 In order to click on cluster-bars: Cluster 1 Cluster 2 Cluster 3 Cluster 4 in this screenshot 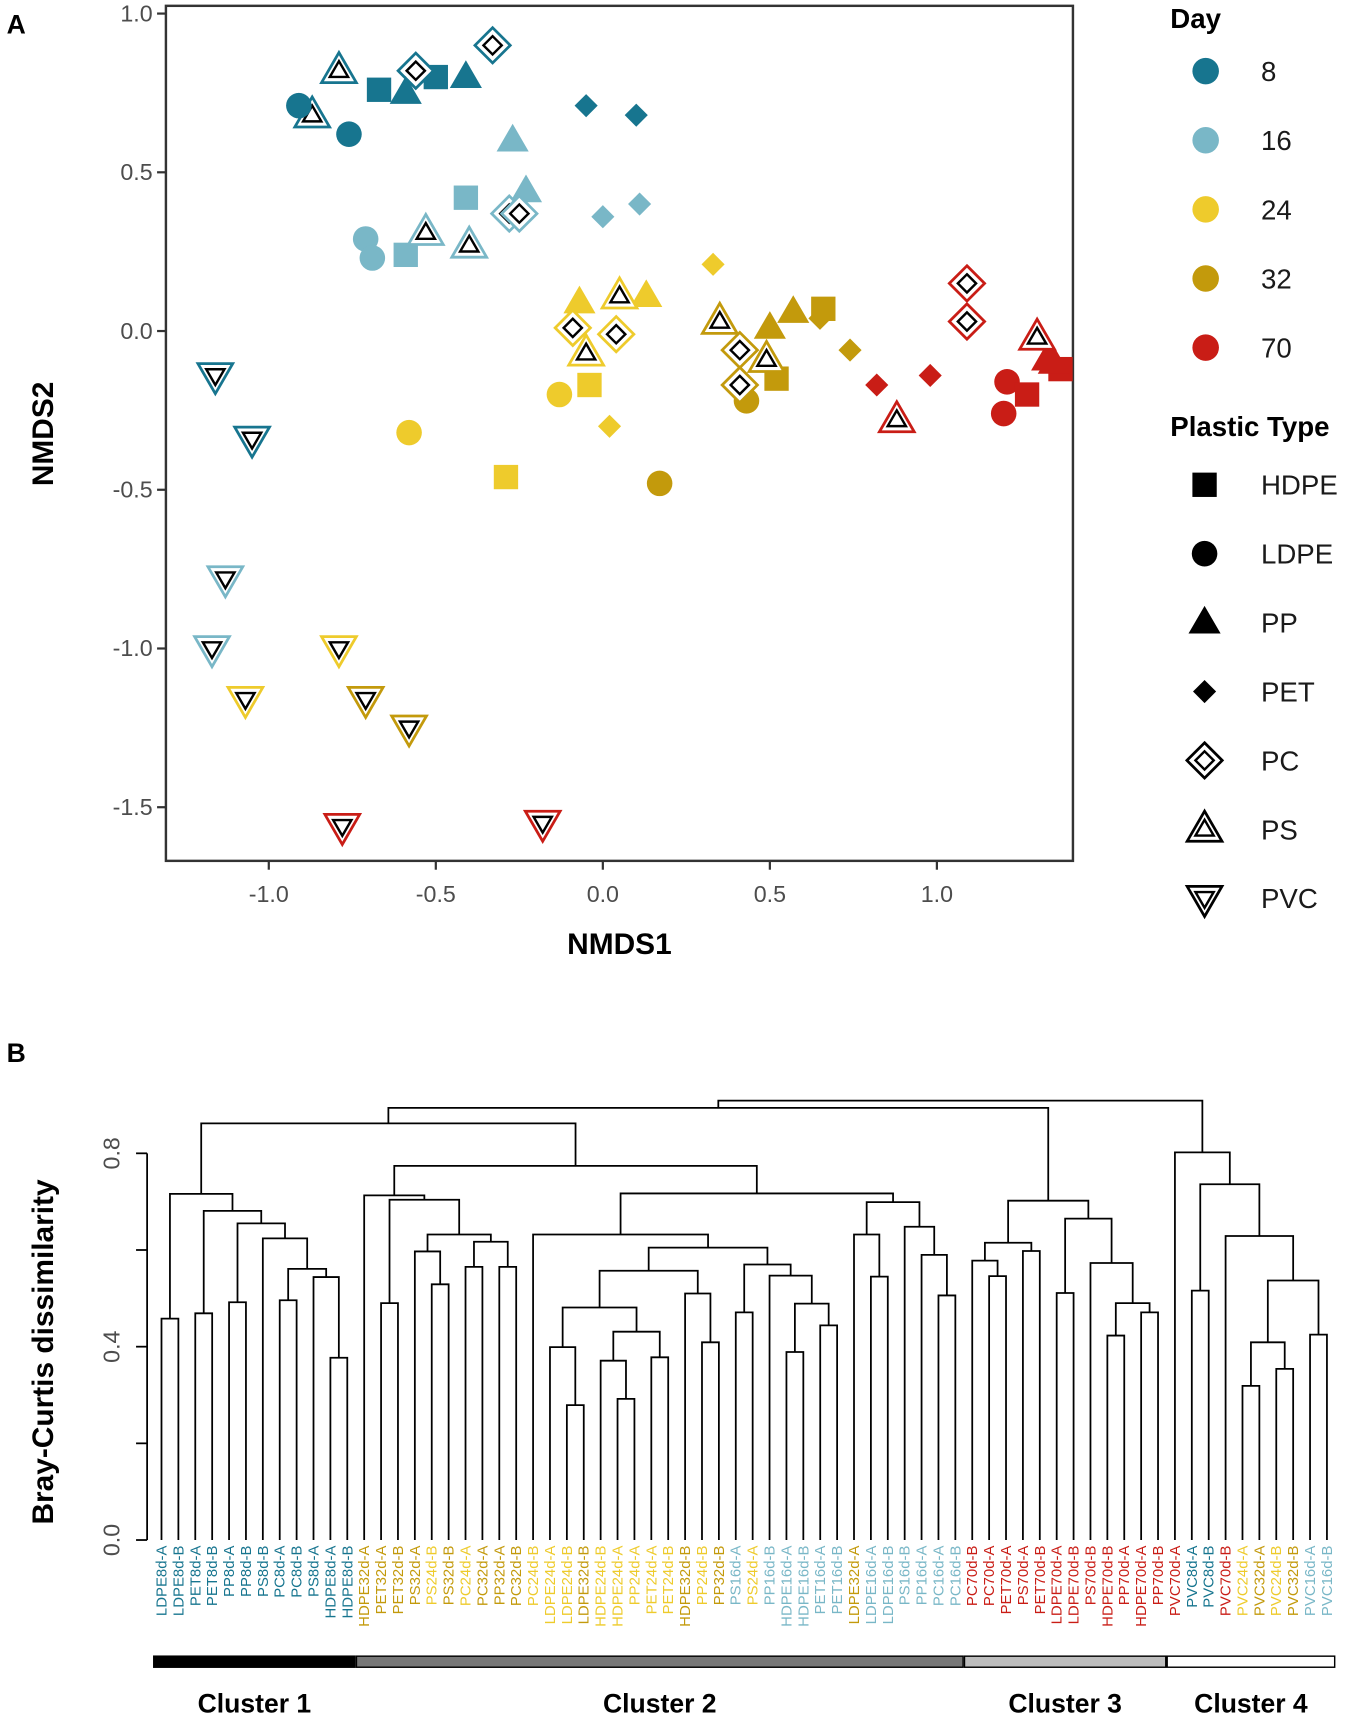, I will do `click(744, 1687)`.